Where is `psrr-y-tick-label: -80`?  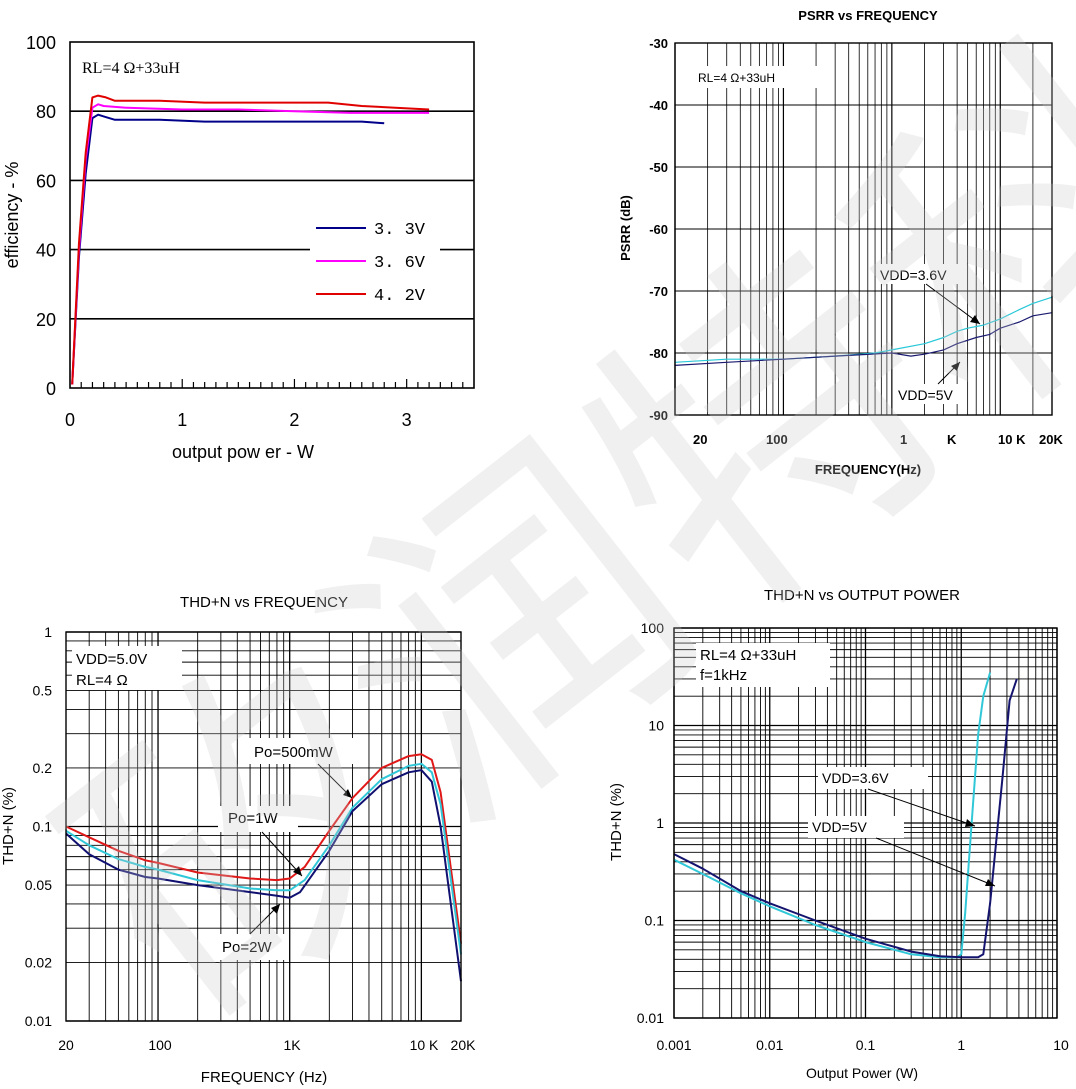 psrr-y-tick-label: -80 is located at coordinates (658, 353).